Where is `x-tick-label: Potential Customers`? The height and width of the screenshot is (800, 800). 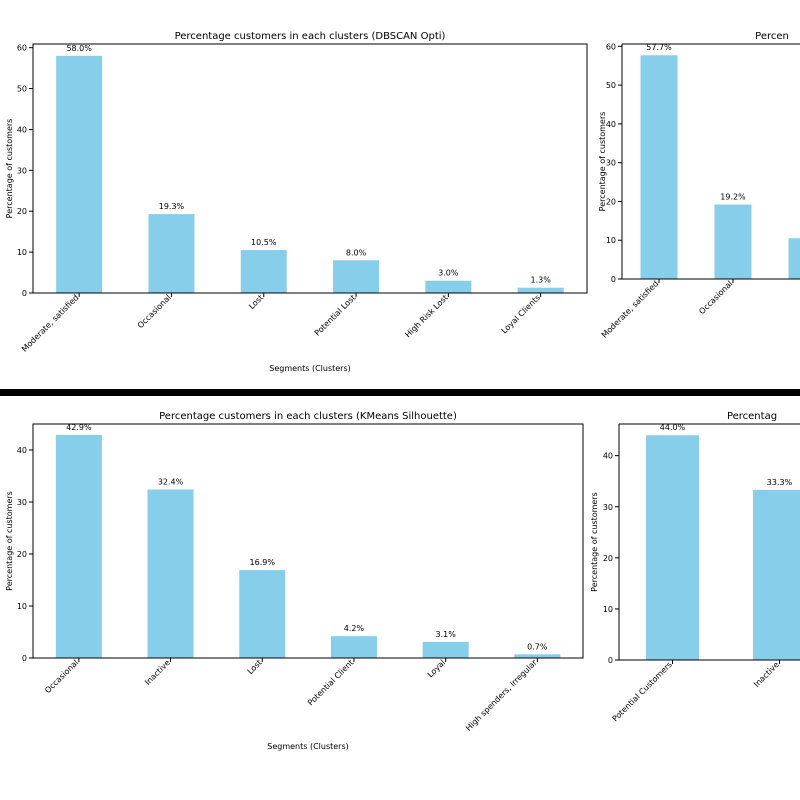
x-tick-label: Potential Customers is located at coordinates (642, 691).